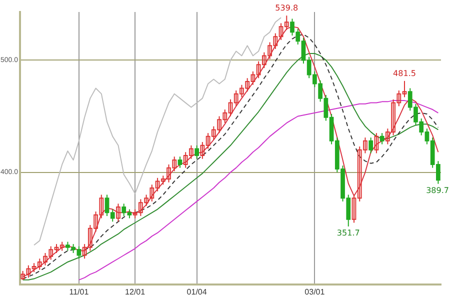 The width and height of the screenshot is (450, 300). What do you see at coordinates (197, 291) in the screenshot?
I see `x-tick-label: 01/04` at bounding box center [197, 291].